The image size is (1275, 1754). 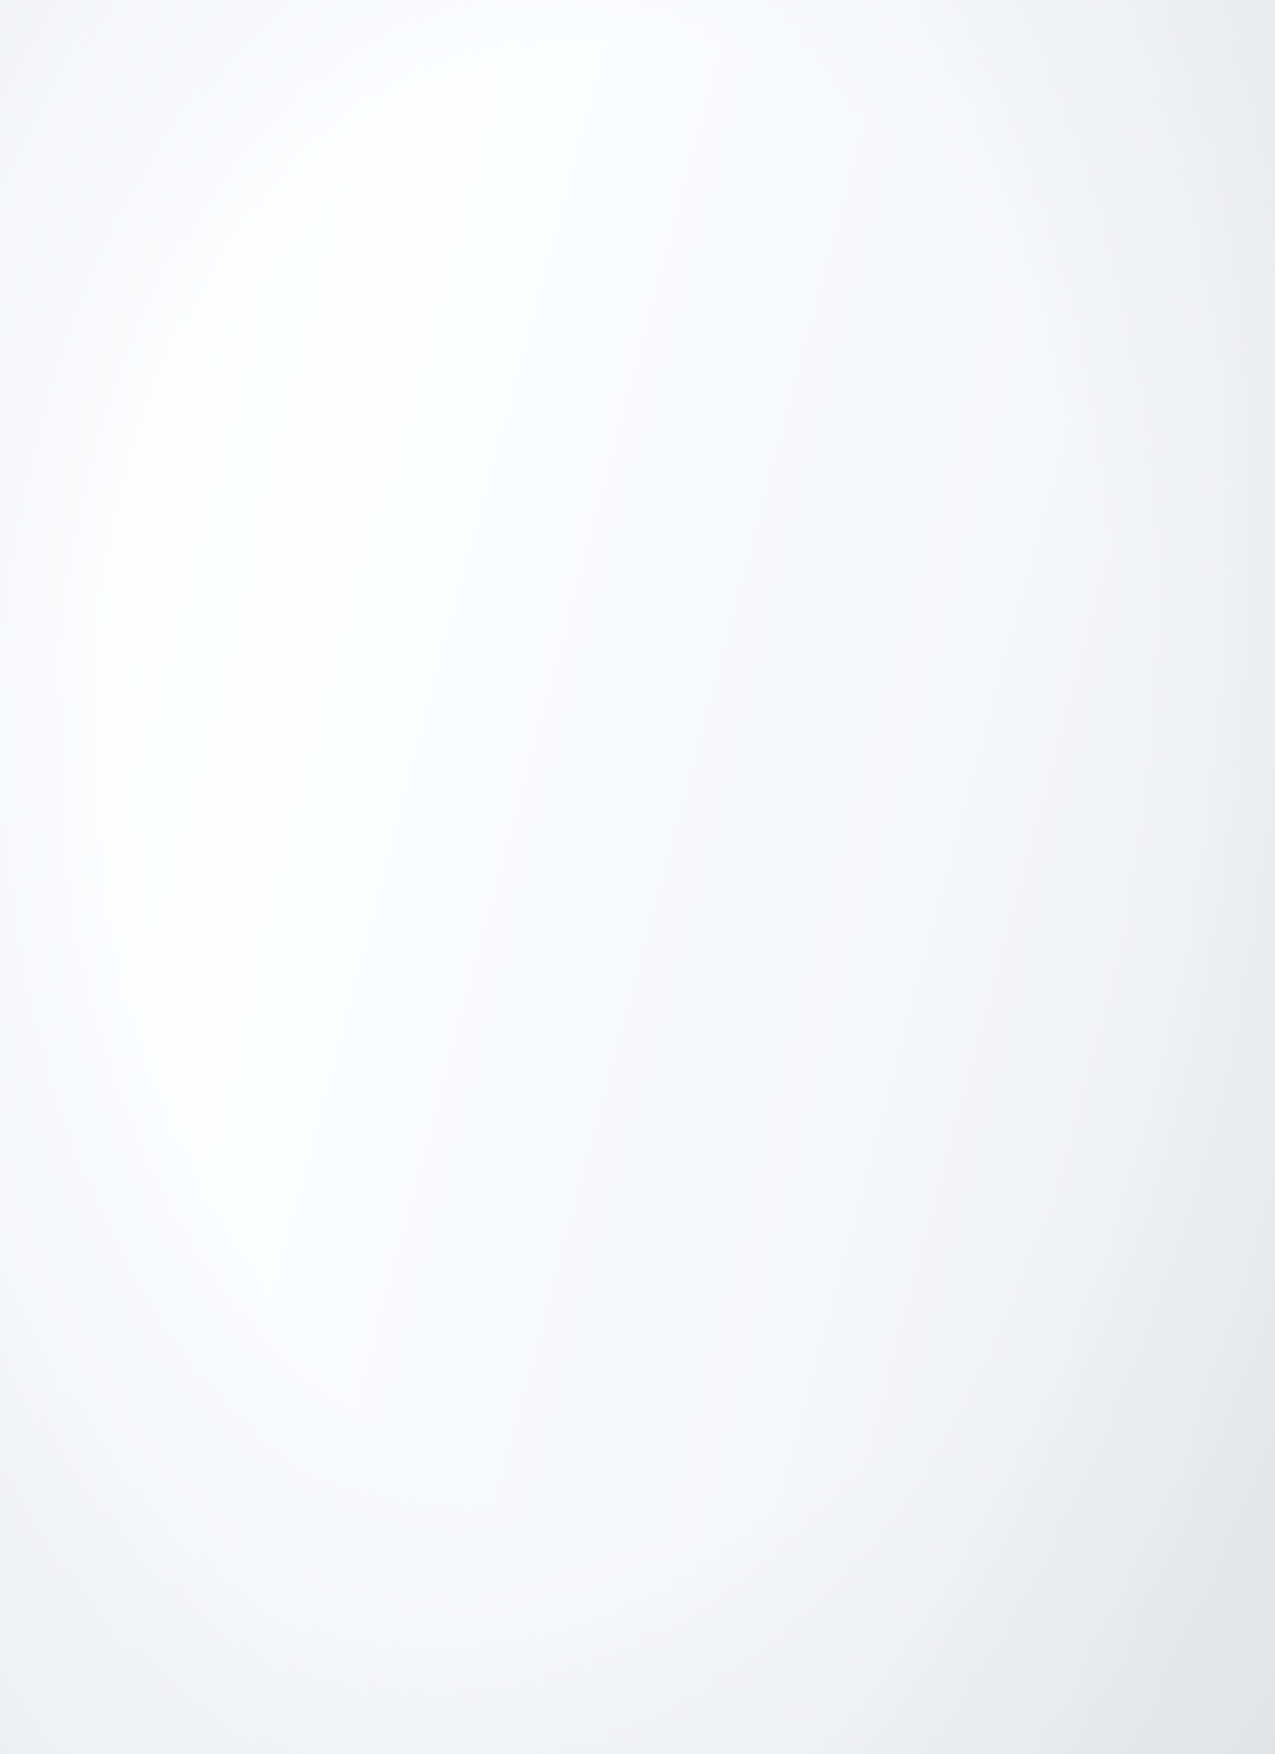 What do you see at coordinates (631, 667) in the screenshot?
I see `table-cell-35: 1` at bounding box center [631, 667].